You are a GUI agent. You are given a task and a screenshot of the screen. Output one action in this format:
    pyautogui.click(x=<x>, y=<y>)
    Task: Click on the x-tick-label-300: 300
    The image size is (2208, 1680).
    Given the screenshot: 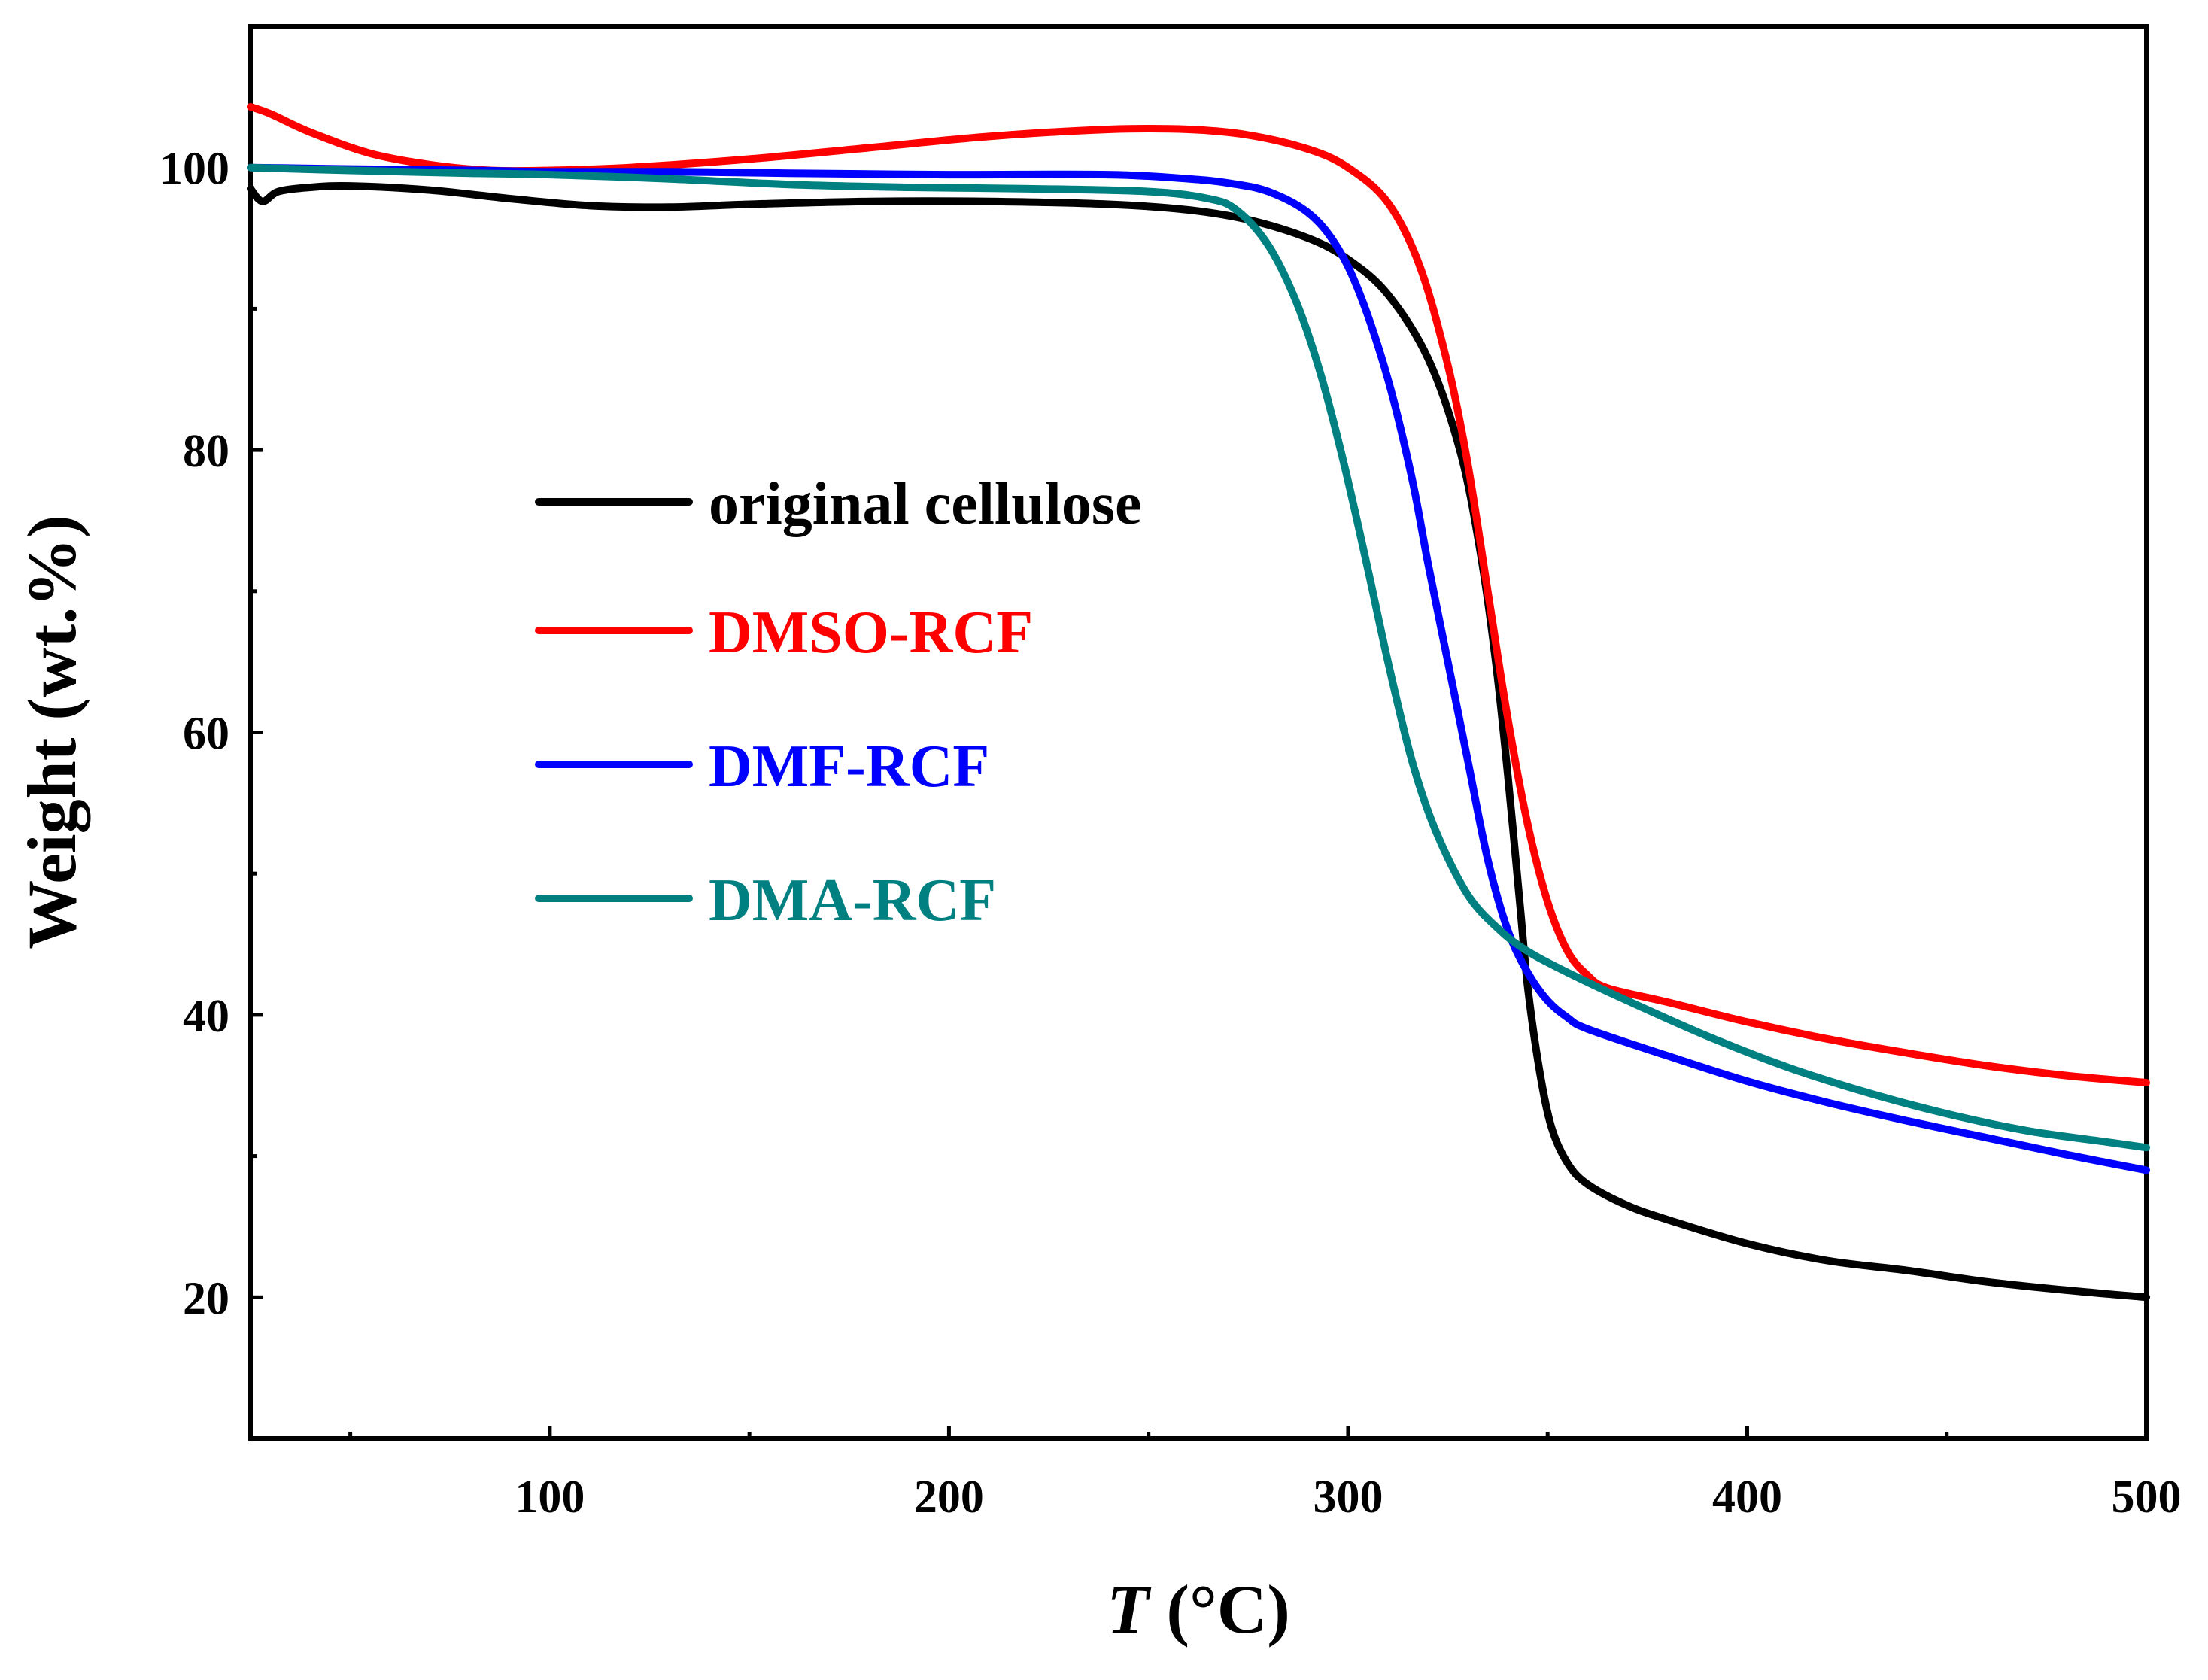 What is the action you would take?
    pyautogui.click(x=1348, y=1497)
    